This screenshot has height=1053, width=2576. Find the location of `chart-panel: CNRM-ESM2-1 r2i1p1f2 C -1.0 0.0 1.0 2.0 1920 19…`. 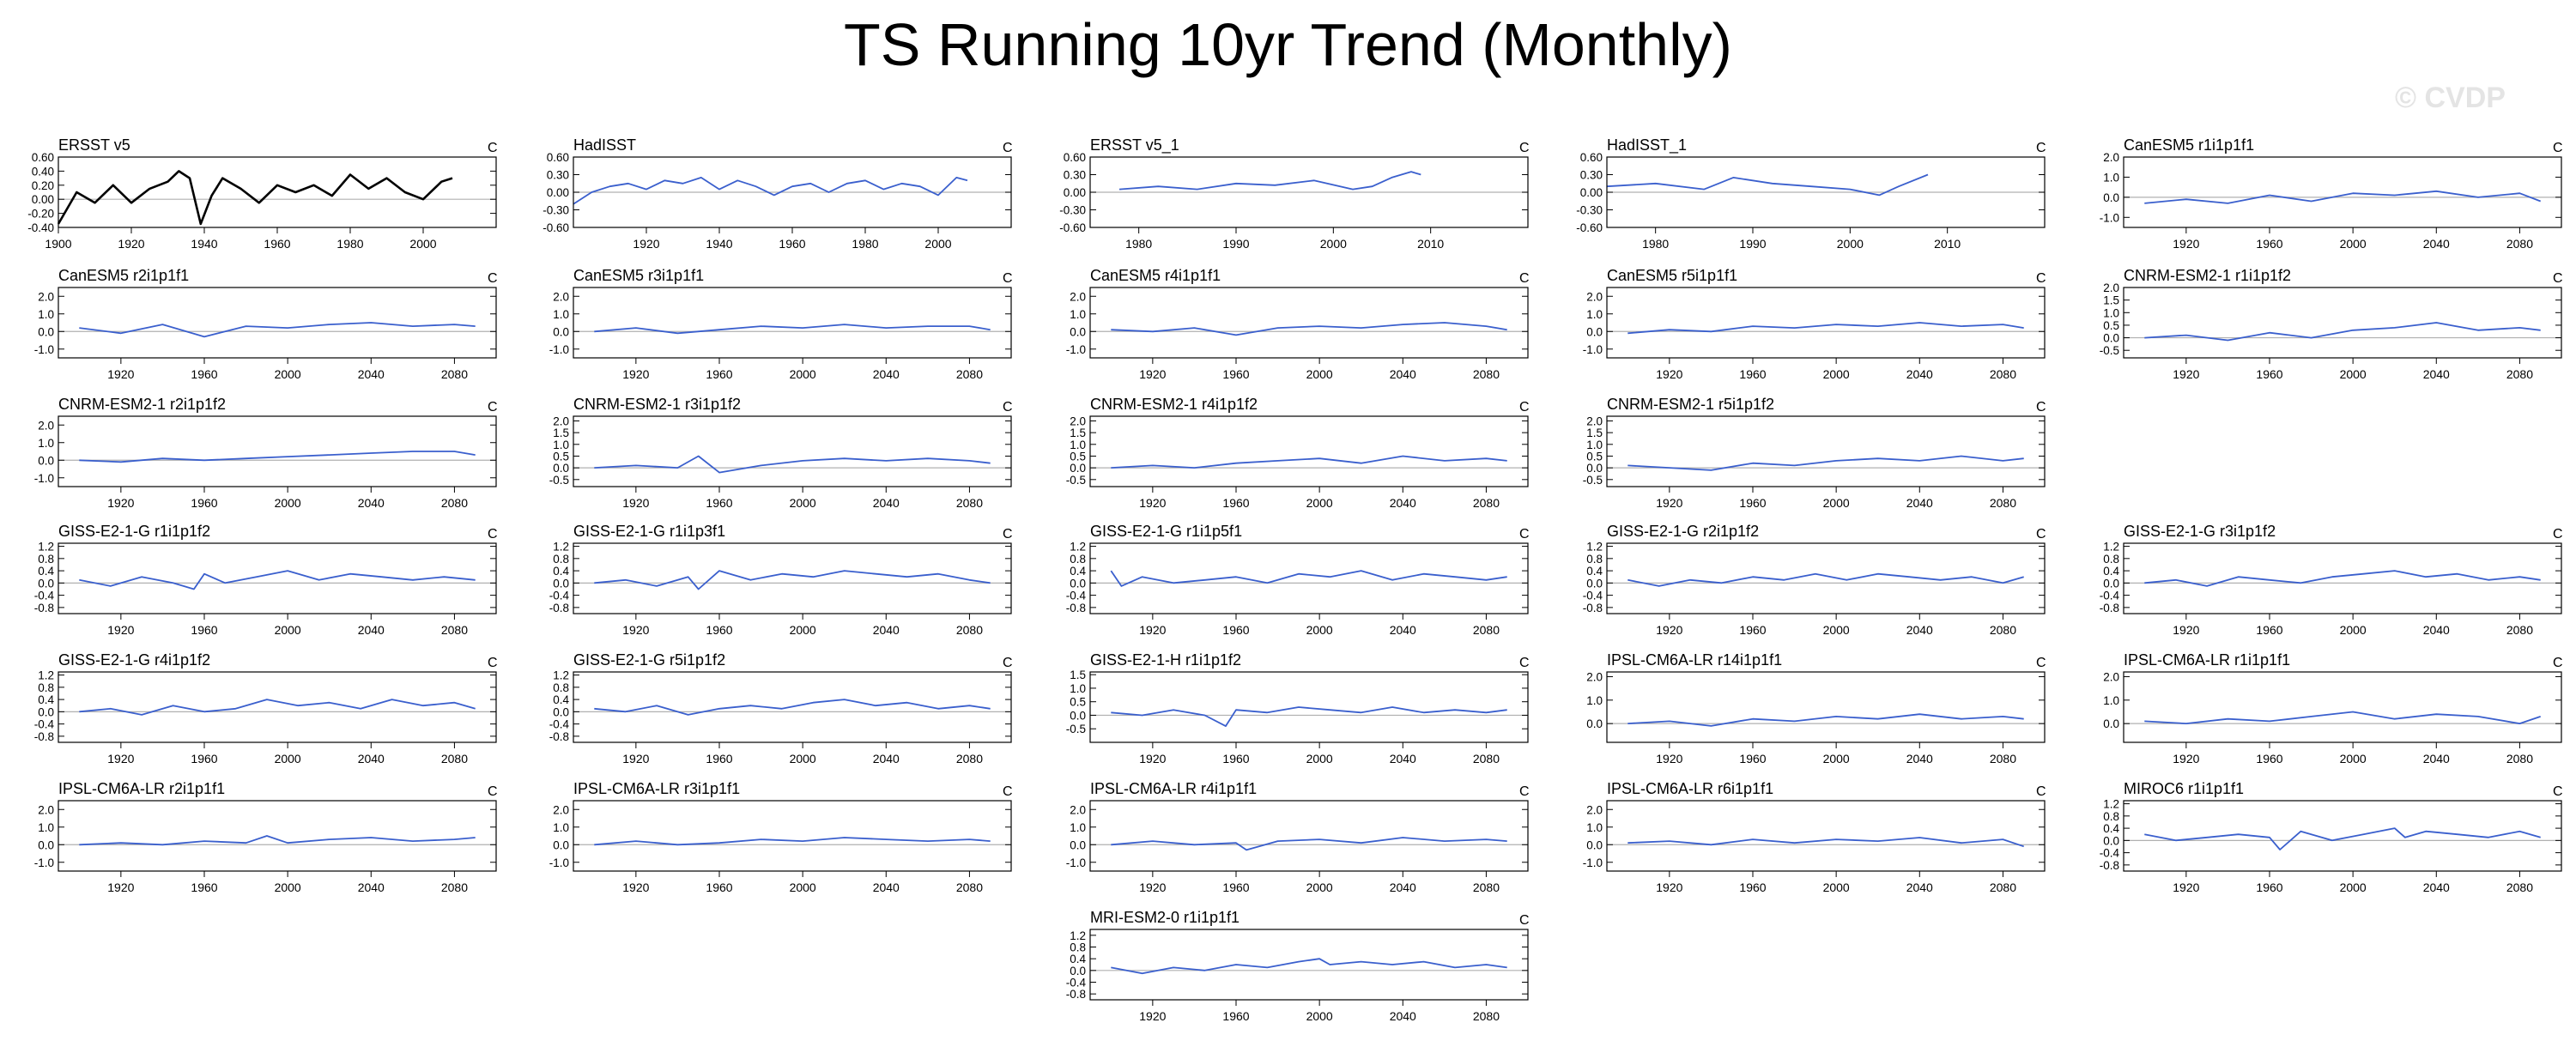

chart-panel: CNRM-ESM2-1 r2i1p1f2 C -1.0 0.0 1.0 2.0 1920 19… is located at coordinates (266, 453).